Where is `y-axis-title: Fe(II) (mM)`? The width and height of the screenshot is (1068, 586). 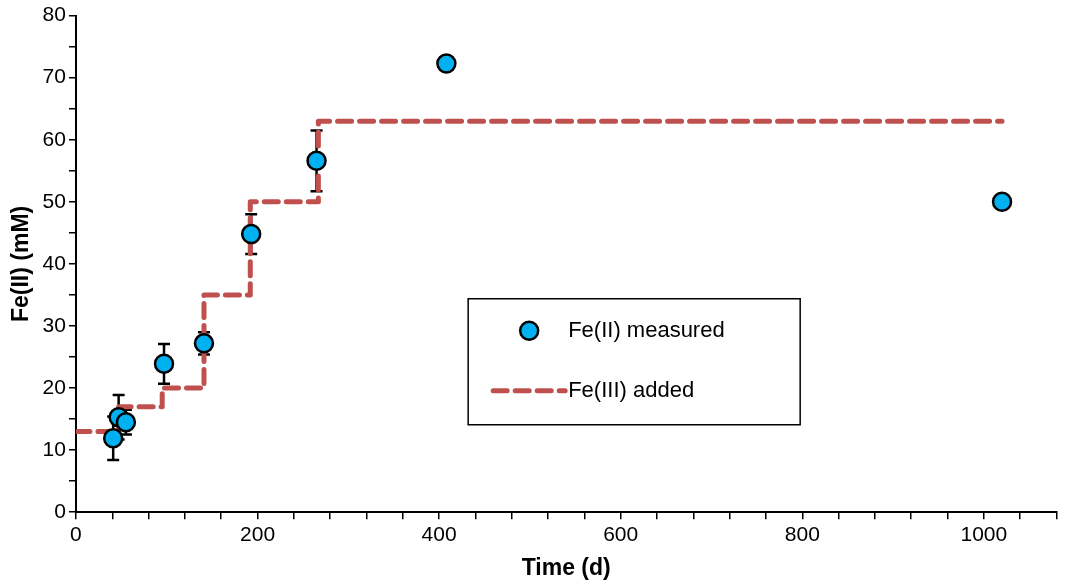 y-axis-title: Fe(II) (mM) is located at coordinates (20, 264).